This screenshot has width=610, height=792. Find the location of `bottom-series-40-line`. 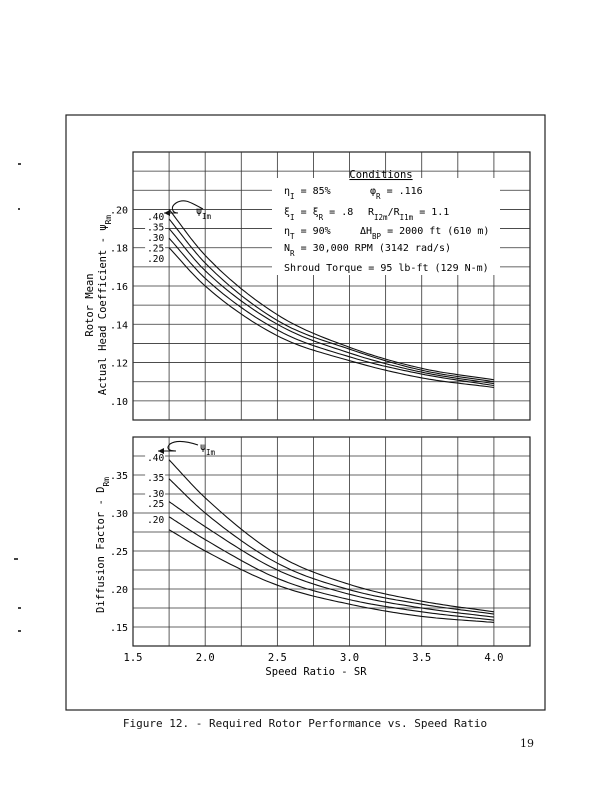

bottom-series-40-line is located at coordinates (331, 536).